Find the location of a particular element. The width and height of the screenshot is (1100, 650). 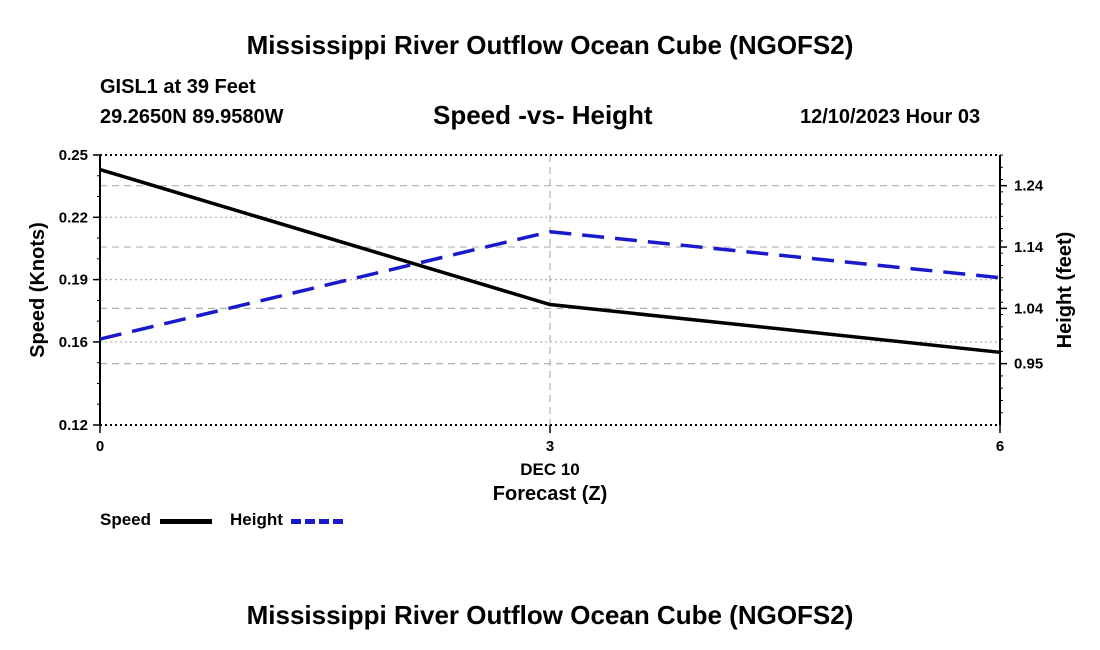

x-date-label: DEC 10 is located at coordinates (550, 469).